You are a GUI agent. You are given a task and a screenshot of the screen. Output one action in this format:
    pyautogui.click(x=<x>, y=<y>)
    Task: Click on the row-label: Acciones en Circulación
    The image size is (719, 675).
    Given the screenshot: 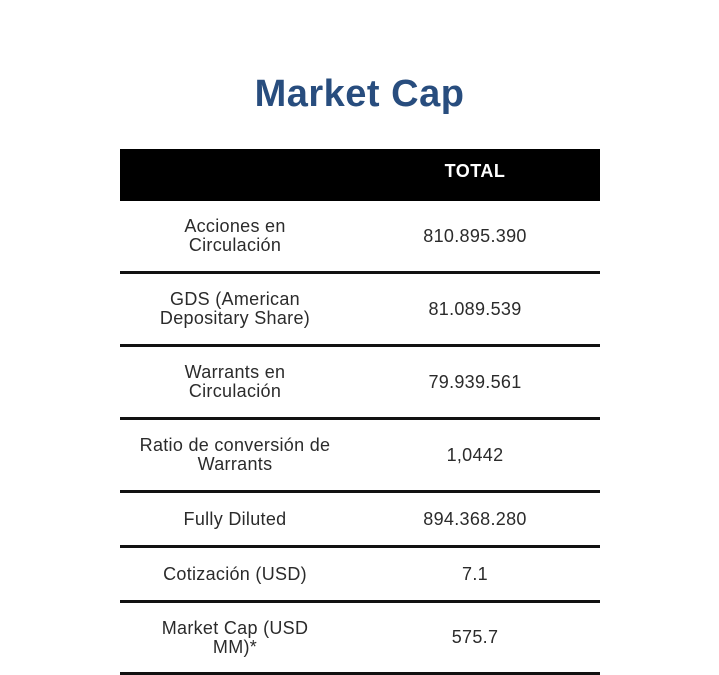 What is the action you would take?
    pyautogui.click(x=235, y=235)
    